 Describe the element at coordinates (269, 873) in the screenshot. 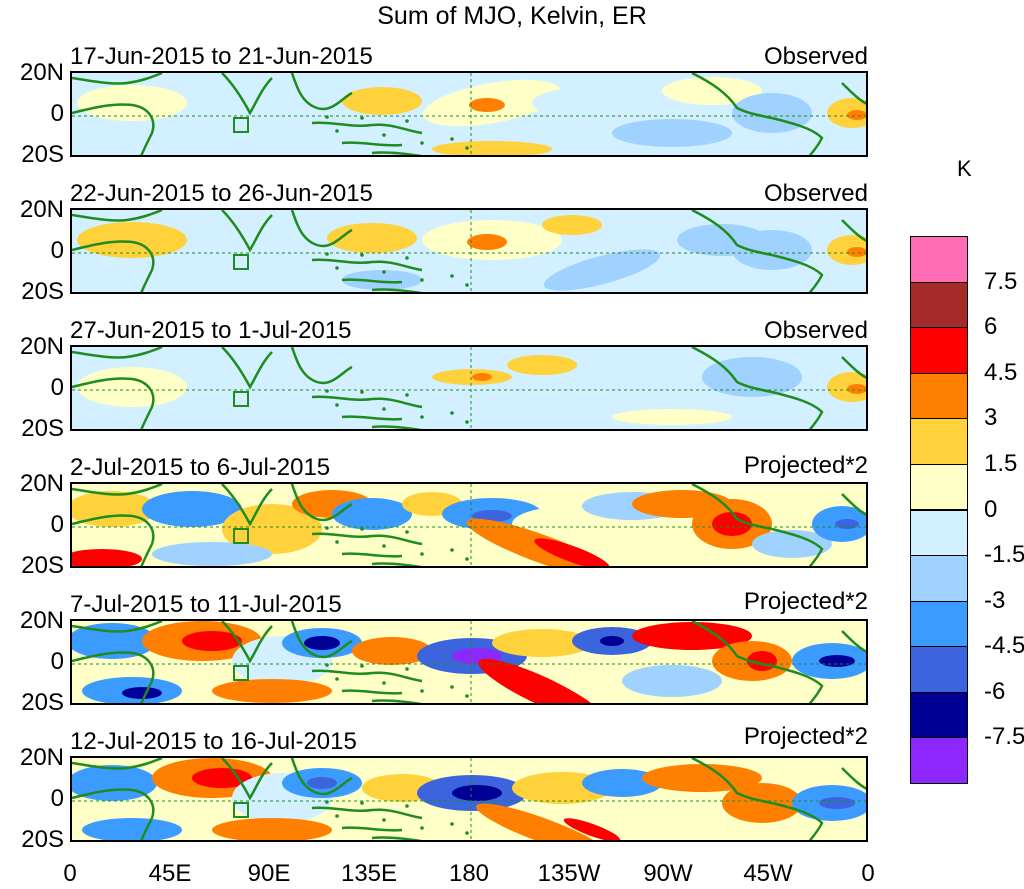

I see `x-label-90e: 90E` at that location.